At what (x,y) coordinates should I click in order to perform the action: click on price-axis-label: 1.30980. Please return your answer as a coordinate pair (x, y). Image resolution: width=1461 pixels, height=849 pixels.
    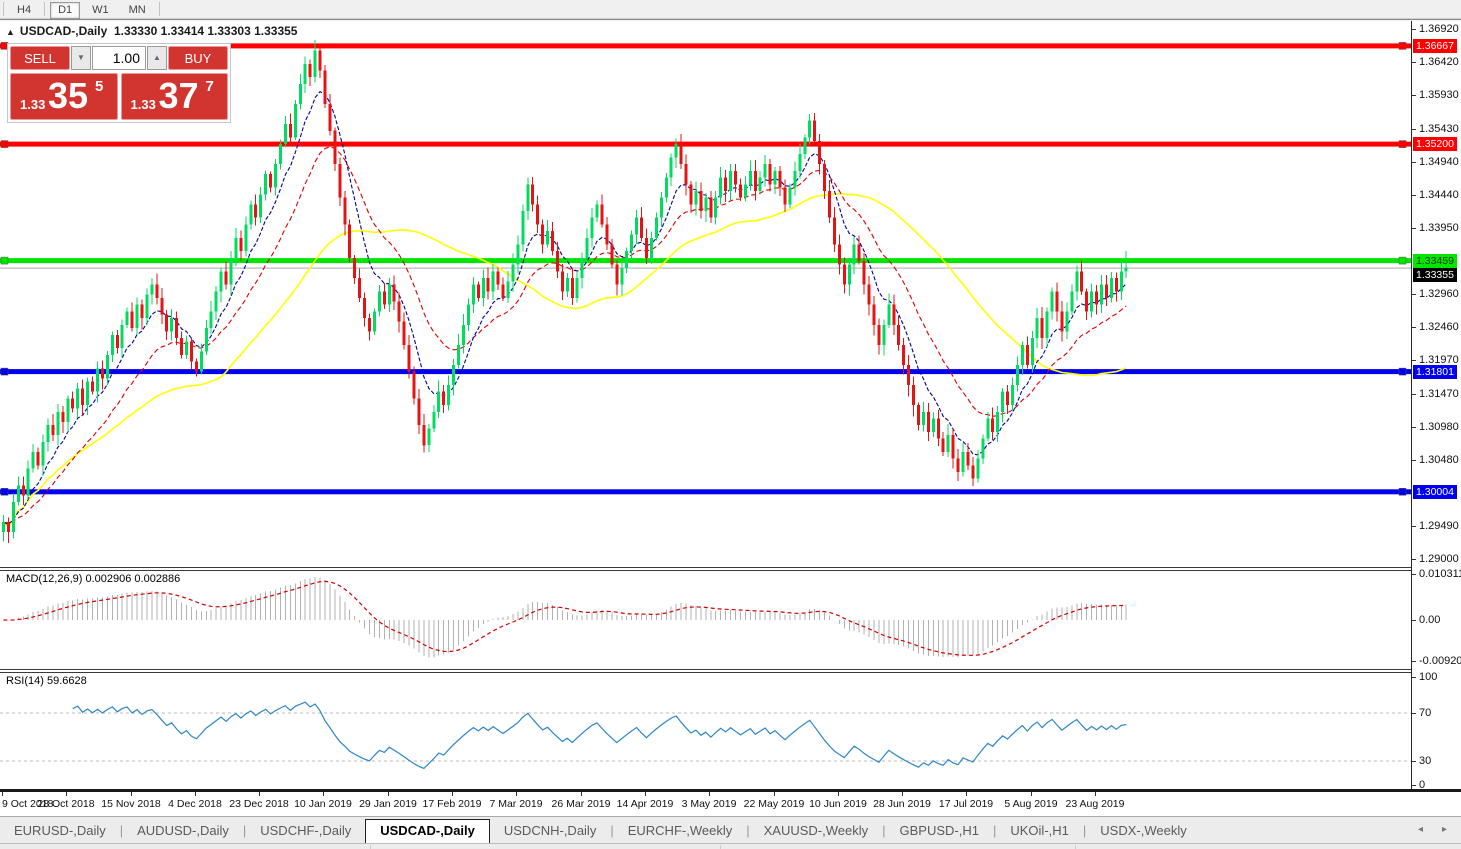
    Looking at the image, I should click on (1439, 427).